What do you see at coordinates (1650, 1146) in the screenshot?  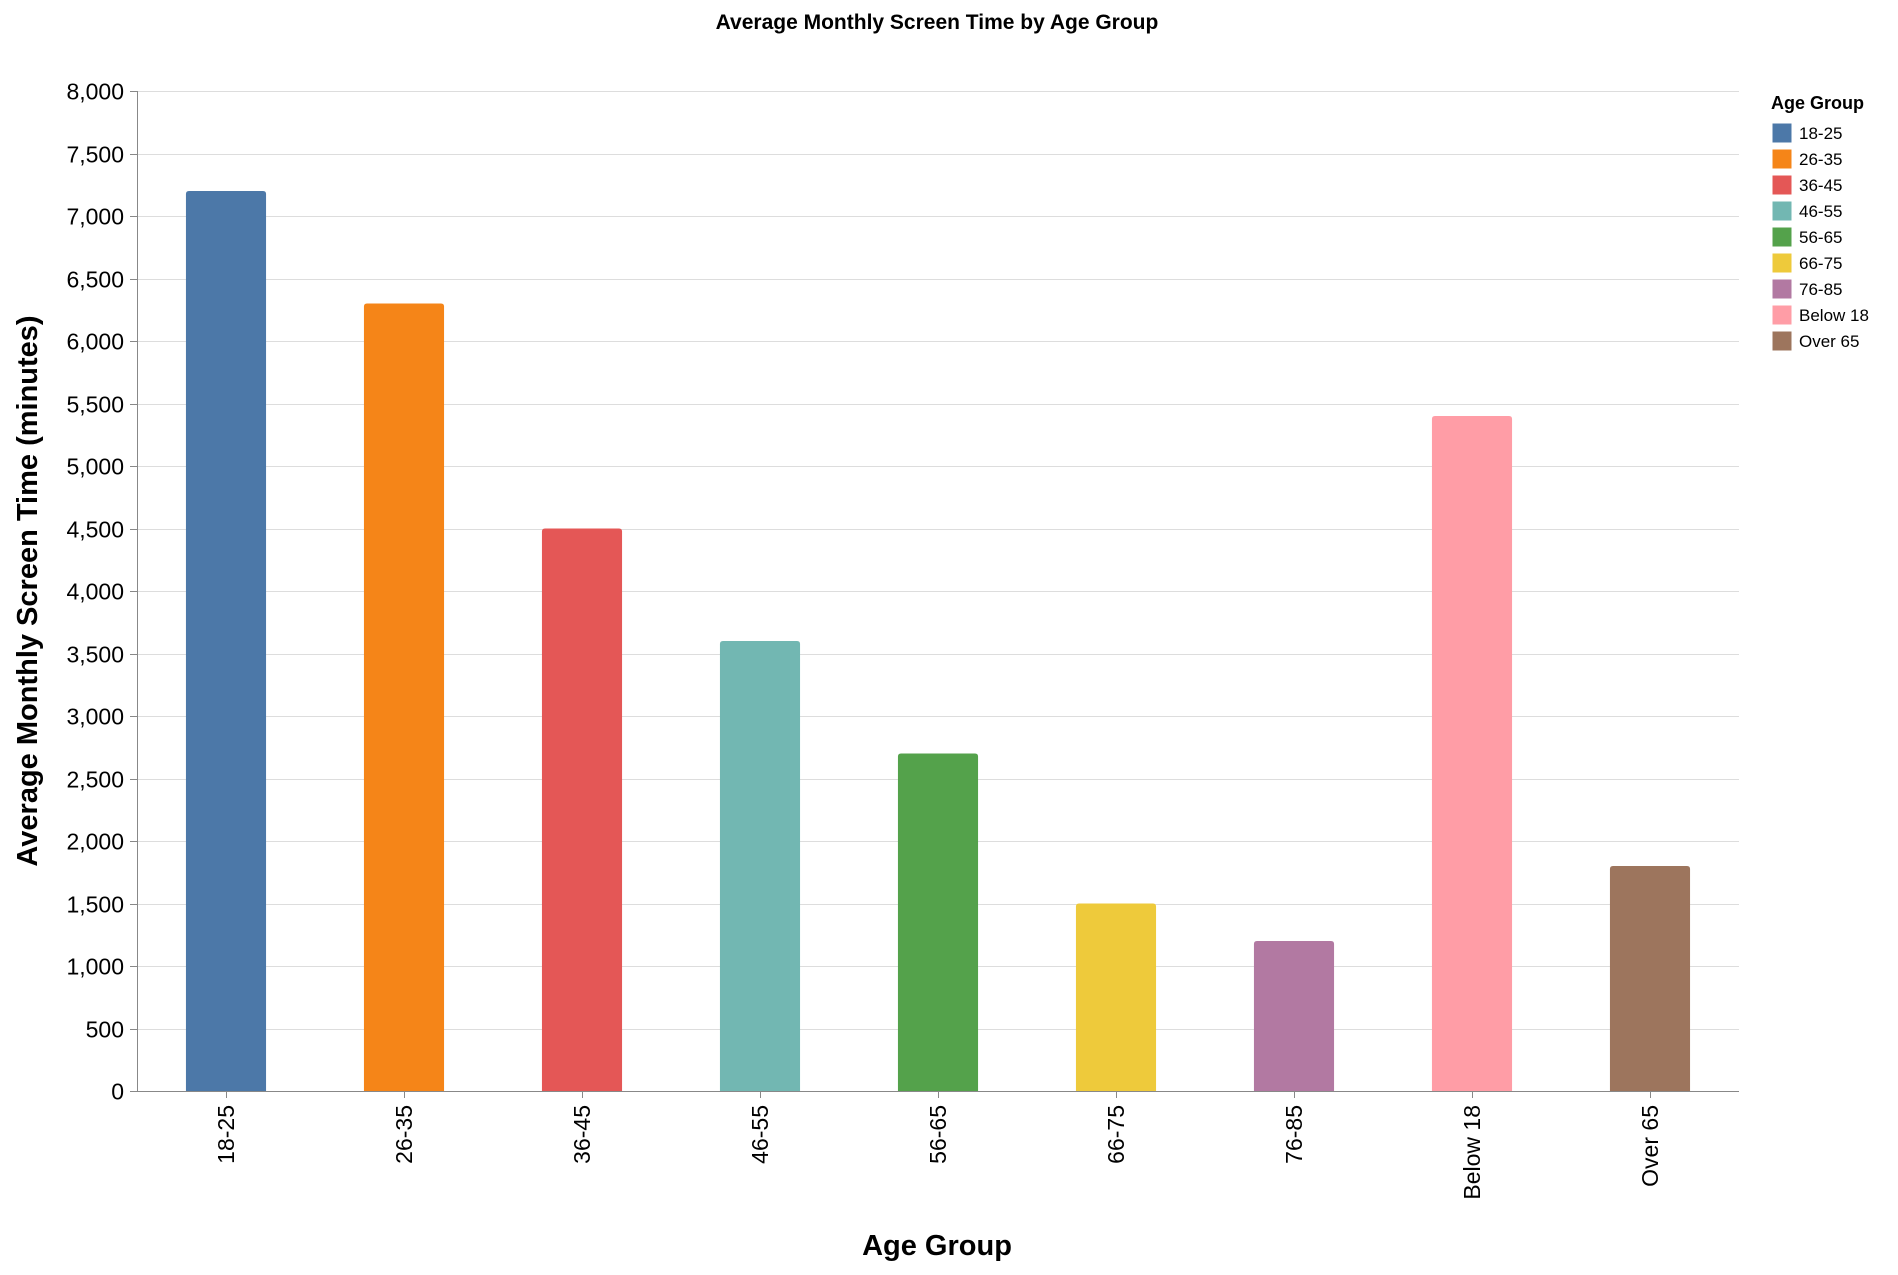 I see `x-tick-label: Over 65` at bounding box center [1650, 1146].